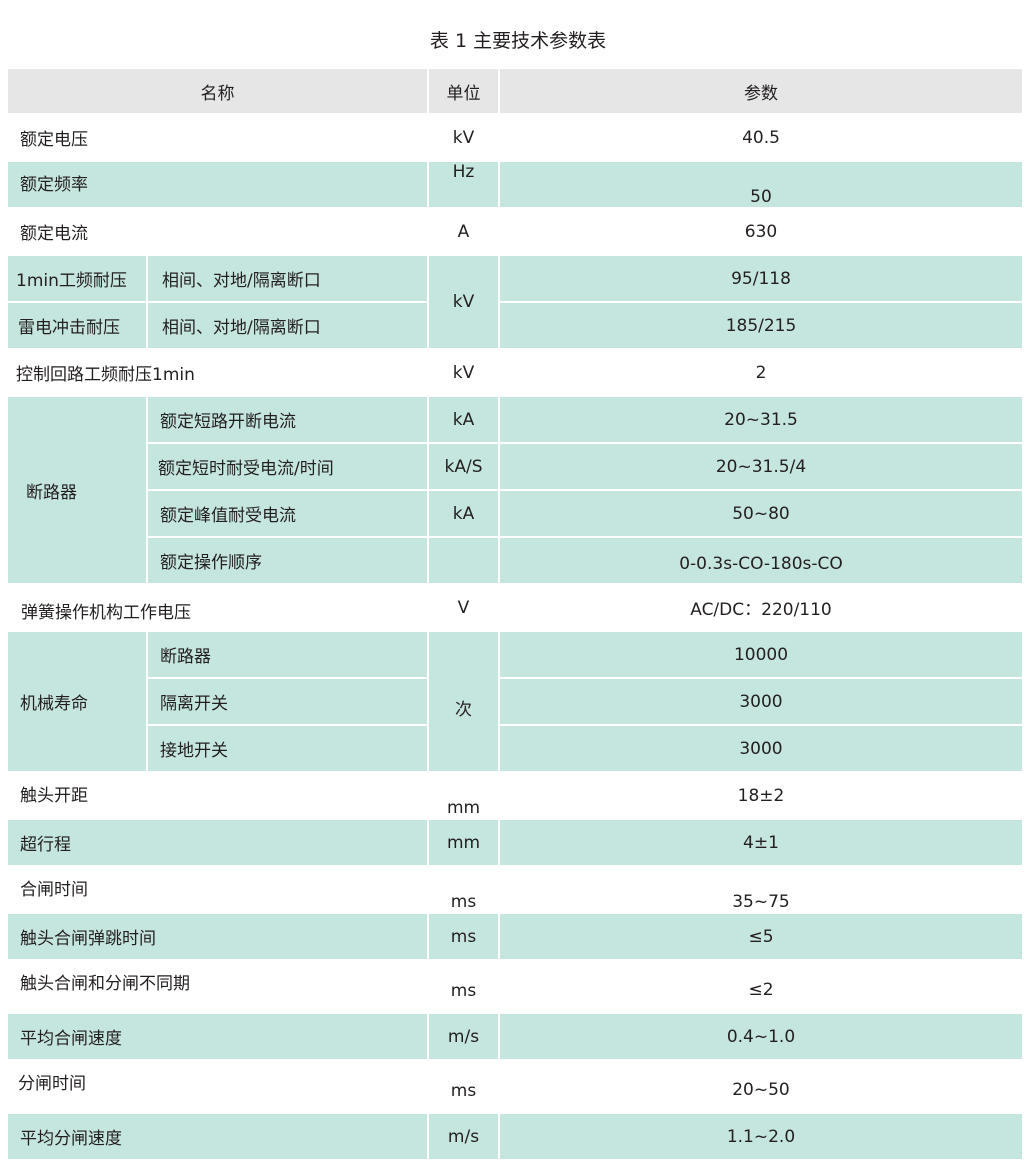  I want to click on header-unit: 单位, so click(463, 91).